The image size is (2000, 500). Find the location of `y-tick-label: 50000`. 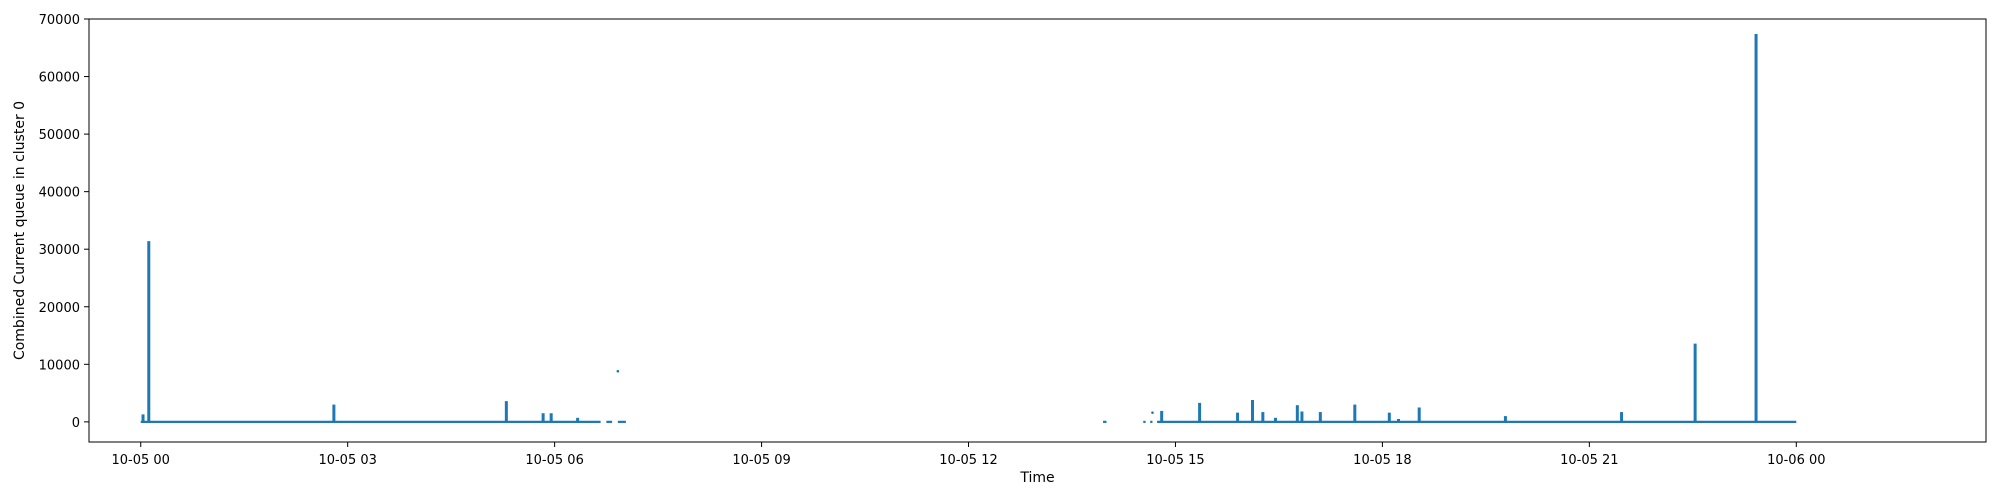

y-tick-label: 50000 is located at coordinates (59, 135).